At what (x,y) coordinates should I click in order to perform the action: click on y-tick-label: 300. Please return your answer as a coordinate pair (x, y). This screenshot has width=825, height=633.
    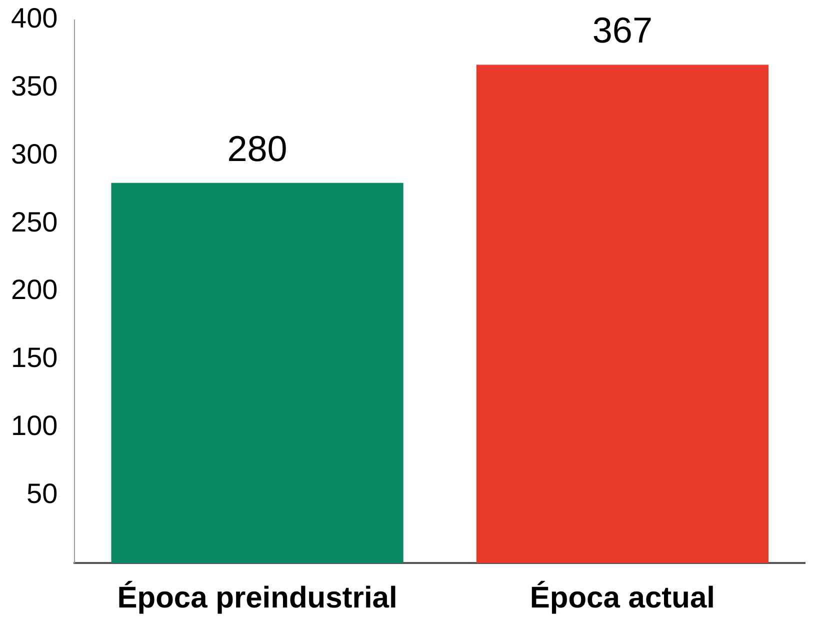
    Looking at the image, I should click on (34, 154).